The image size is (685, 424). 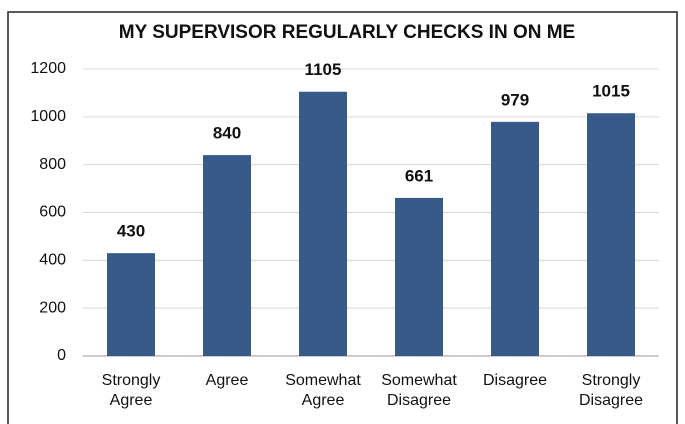 I want to click on data-label: 1105, so click(x=323, y=69).